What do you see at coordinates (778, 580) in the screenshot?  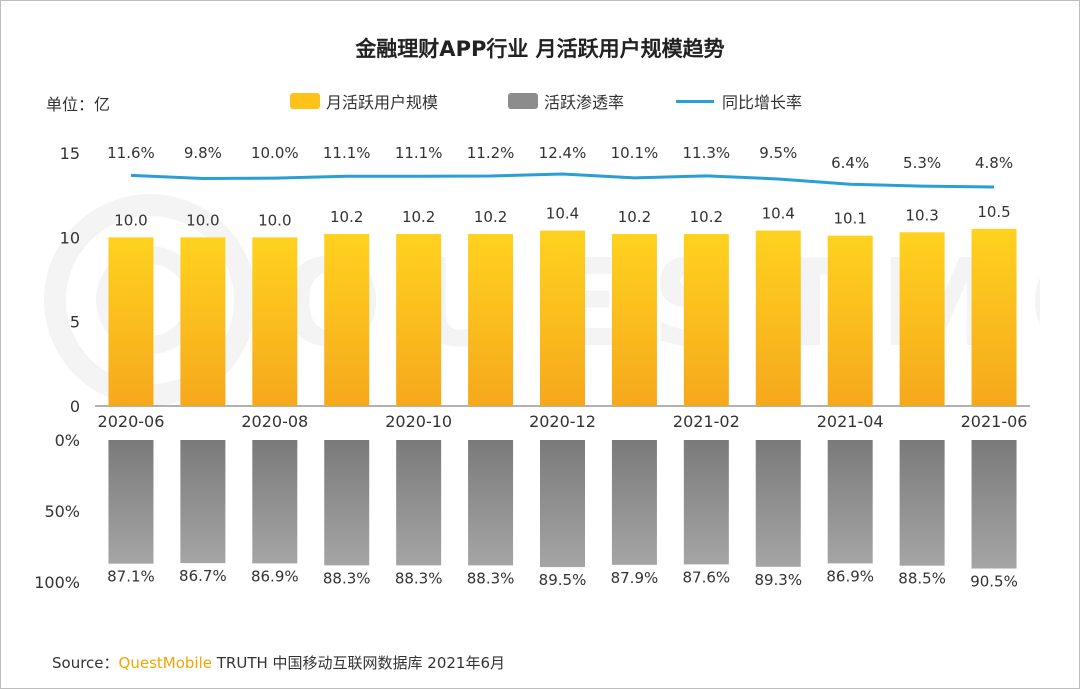 I see `penetration-data-label: 89.3%` at bounding box center [778, 580].